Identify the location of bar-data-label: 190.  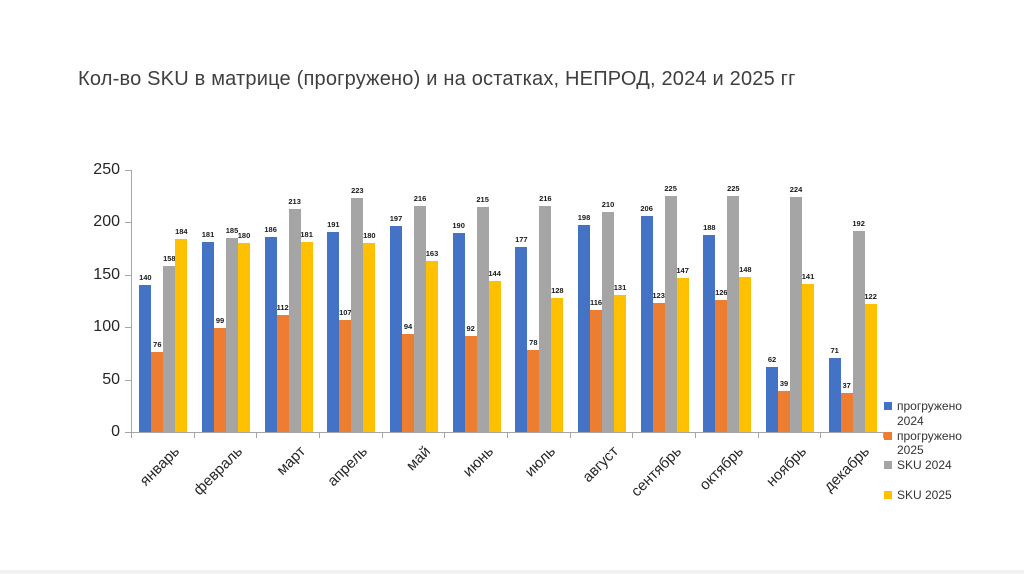
(458, 225).